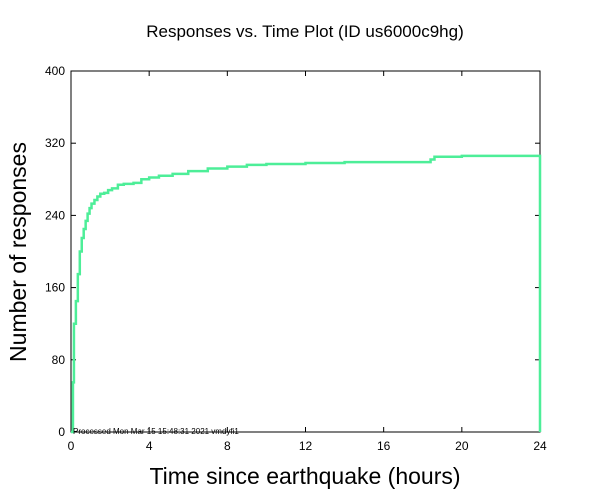 Image resolution: width=612 pixels, height=504 pixels. What do you see at coordinates (61, 432) in the screenshot?
I see `y-tick-label: 0` at bounding box center [61, 432].